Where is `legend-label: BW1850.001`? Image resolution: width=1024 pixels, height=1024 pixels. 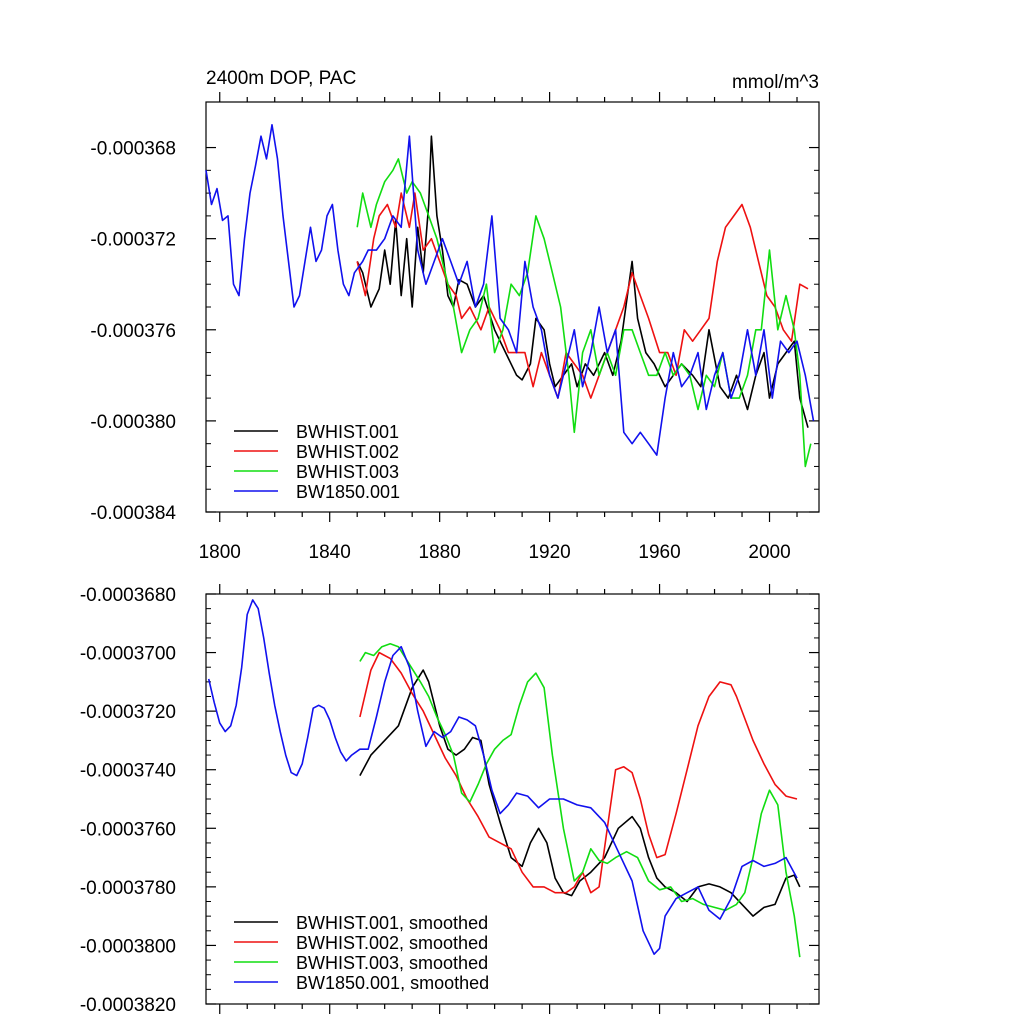
legend-label: BW1850.001 is located at coordinates (348, 492).